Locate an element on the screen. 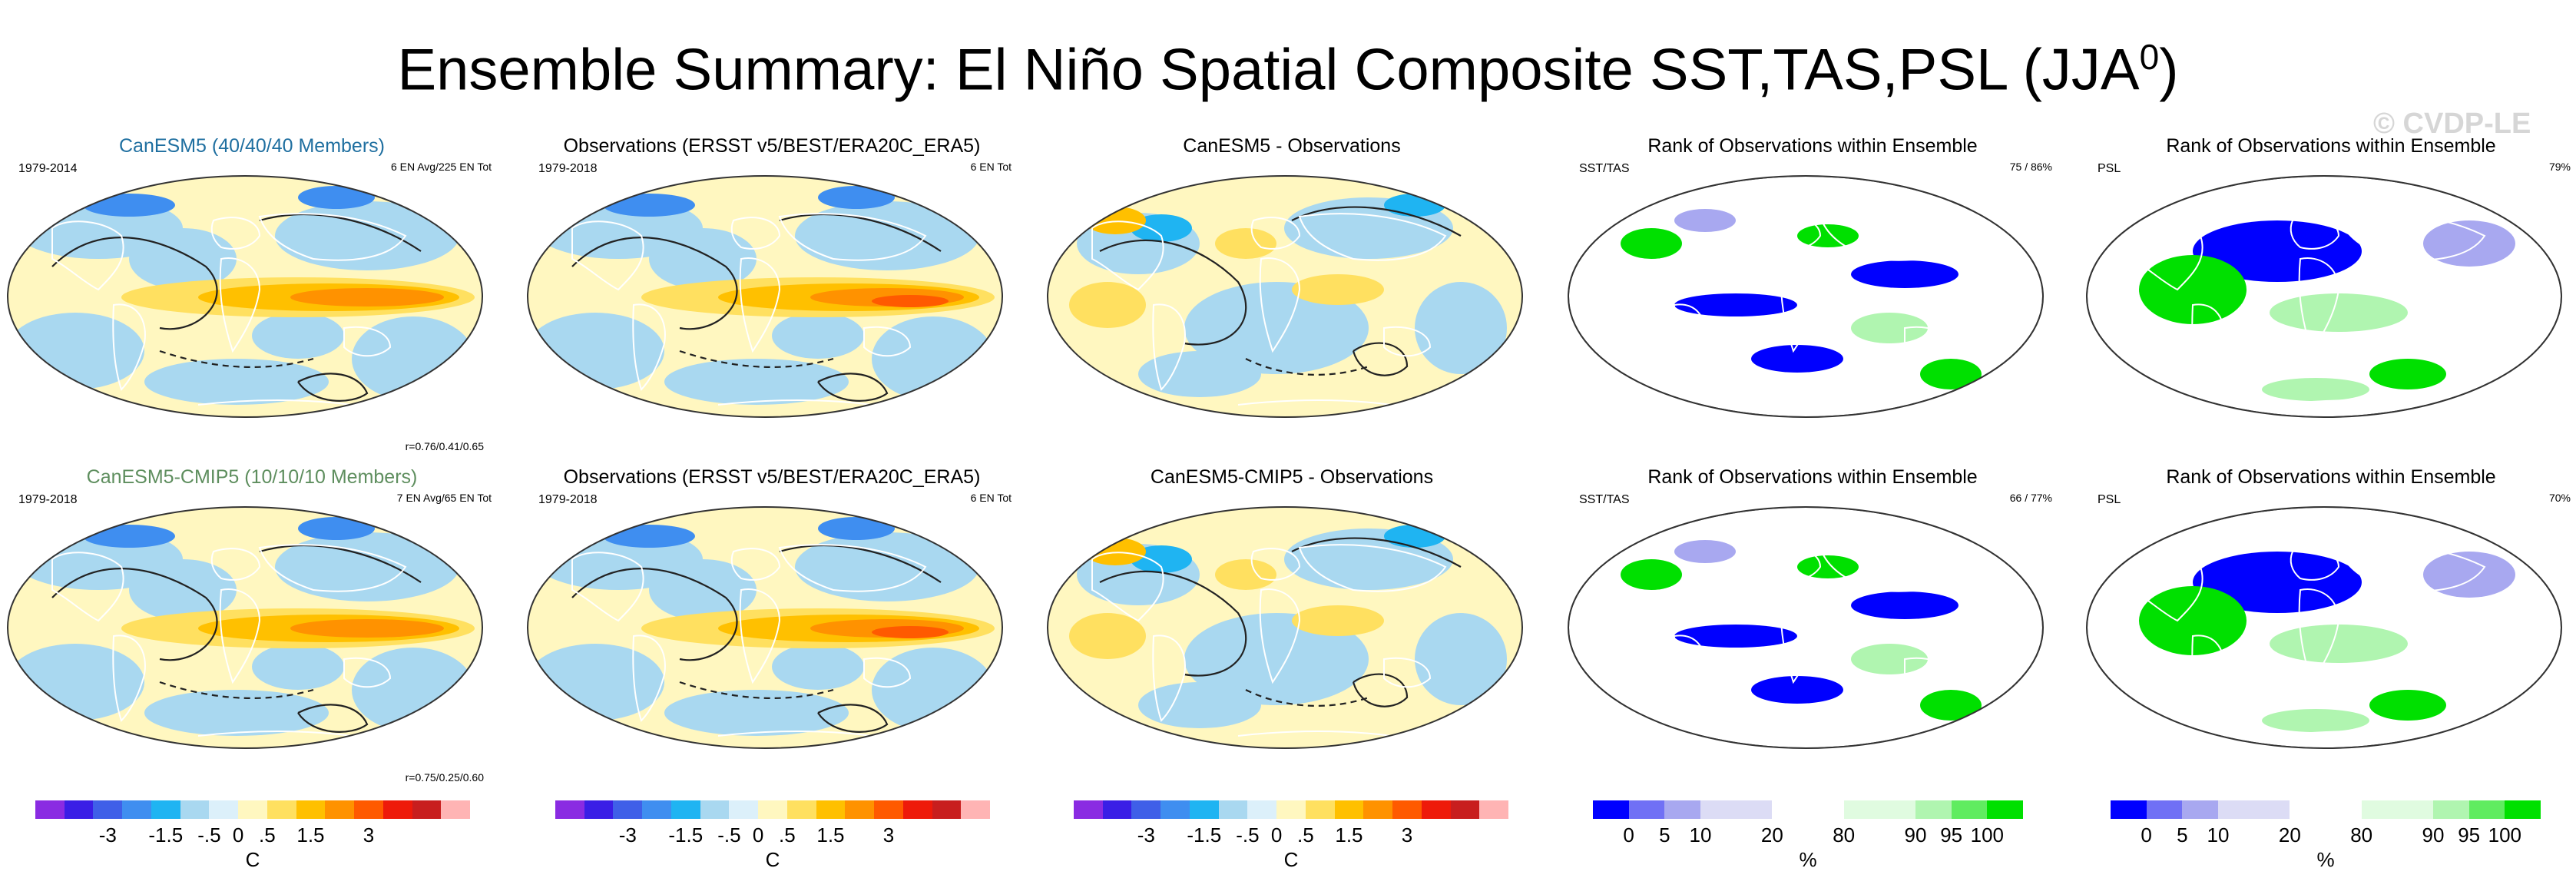 The width and height of the screenshot is (2576, 888). title-superscript: 0 is located at coordinates (2149, 57).